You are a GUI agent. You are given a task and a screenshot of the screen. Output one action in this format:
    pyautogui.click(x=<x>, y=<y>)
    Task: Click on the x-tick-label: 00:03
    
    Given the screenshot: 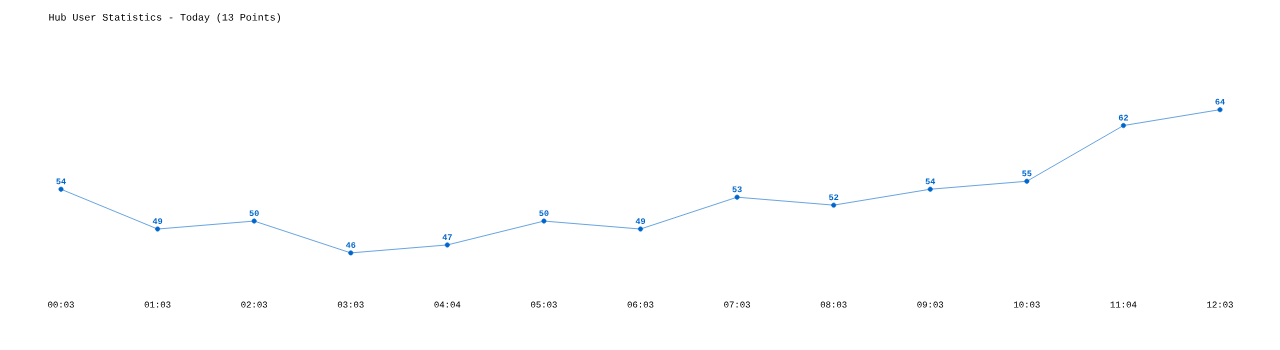 What is the action you would take?
    pyautogui.click(x=61, y=304)
    